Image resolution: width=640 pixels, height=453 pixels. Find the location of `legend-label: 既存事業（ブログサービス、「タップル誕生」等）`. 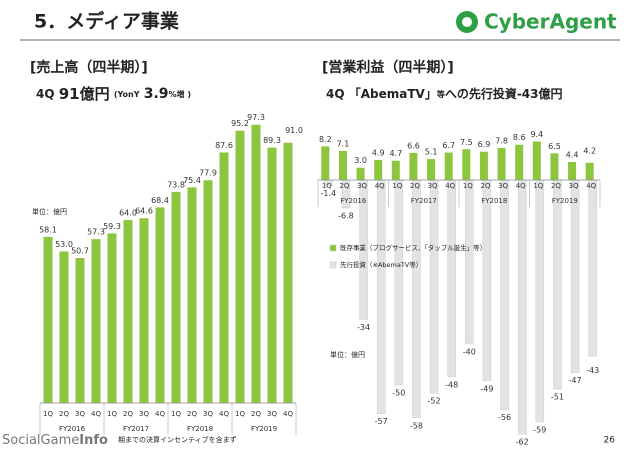

legend-label: 既存事業（ブログサービス、「タップル誕生」等） is located at coordinates (413, 247).